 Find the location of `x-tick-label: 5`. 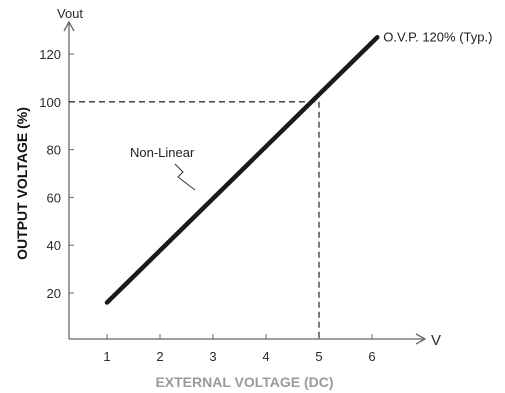

x-tick-label: 5 is located at coordinates (318, 356).